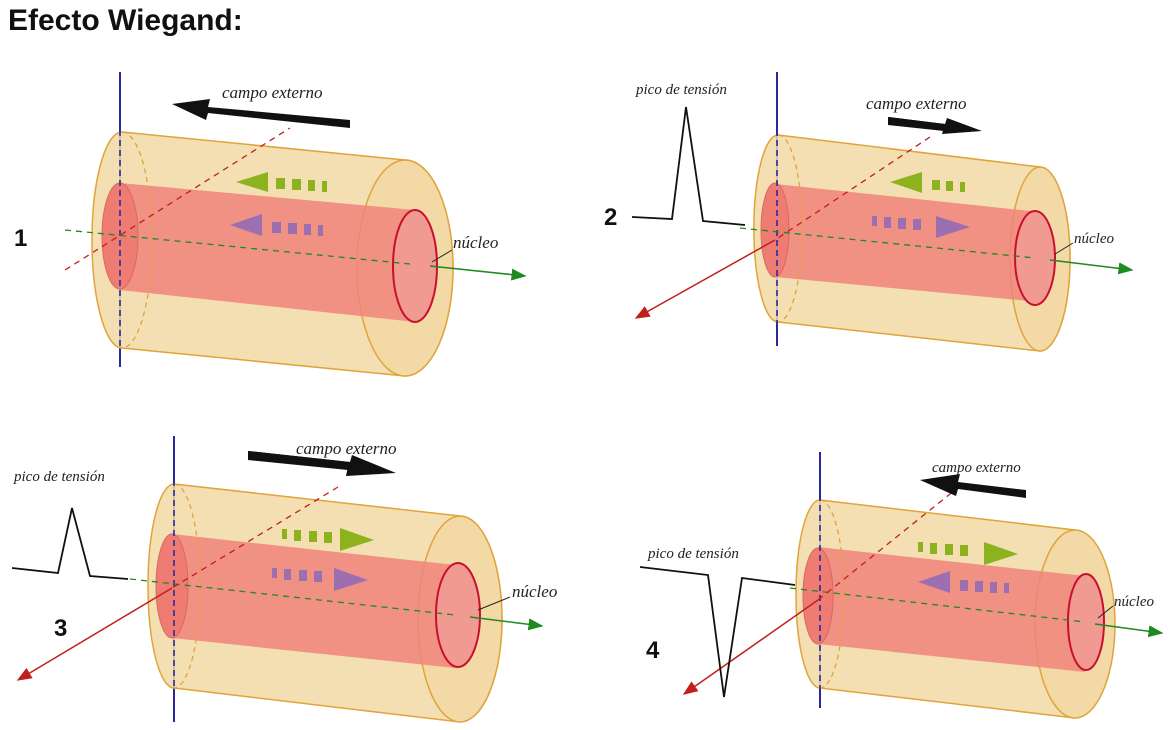 This screenshot has height=730, width=1176. Describe the element at coordinates (653, 650) in the screenshot. I see `panel-number: 4` at that location.